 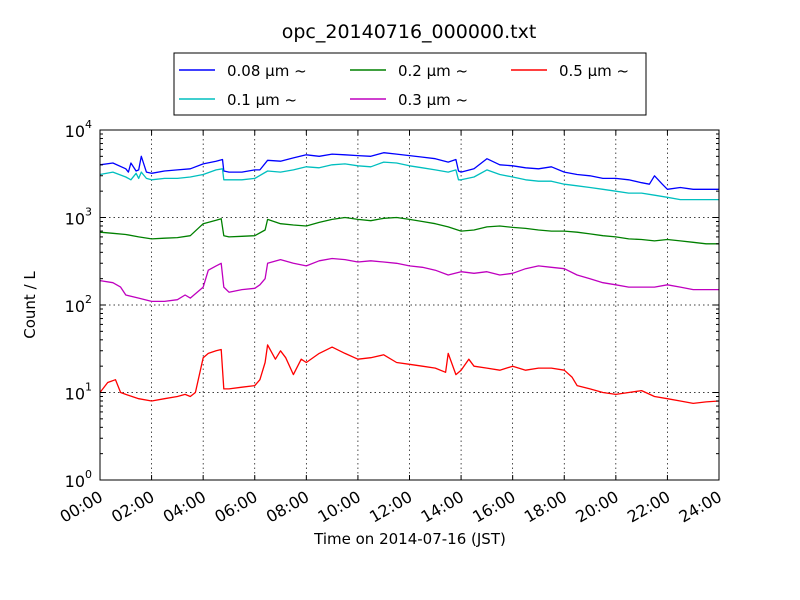 I want to click on legend-label: 0.08 μm ~, so click(x=267, y=71).